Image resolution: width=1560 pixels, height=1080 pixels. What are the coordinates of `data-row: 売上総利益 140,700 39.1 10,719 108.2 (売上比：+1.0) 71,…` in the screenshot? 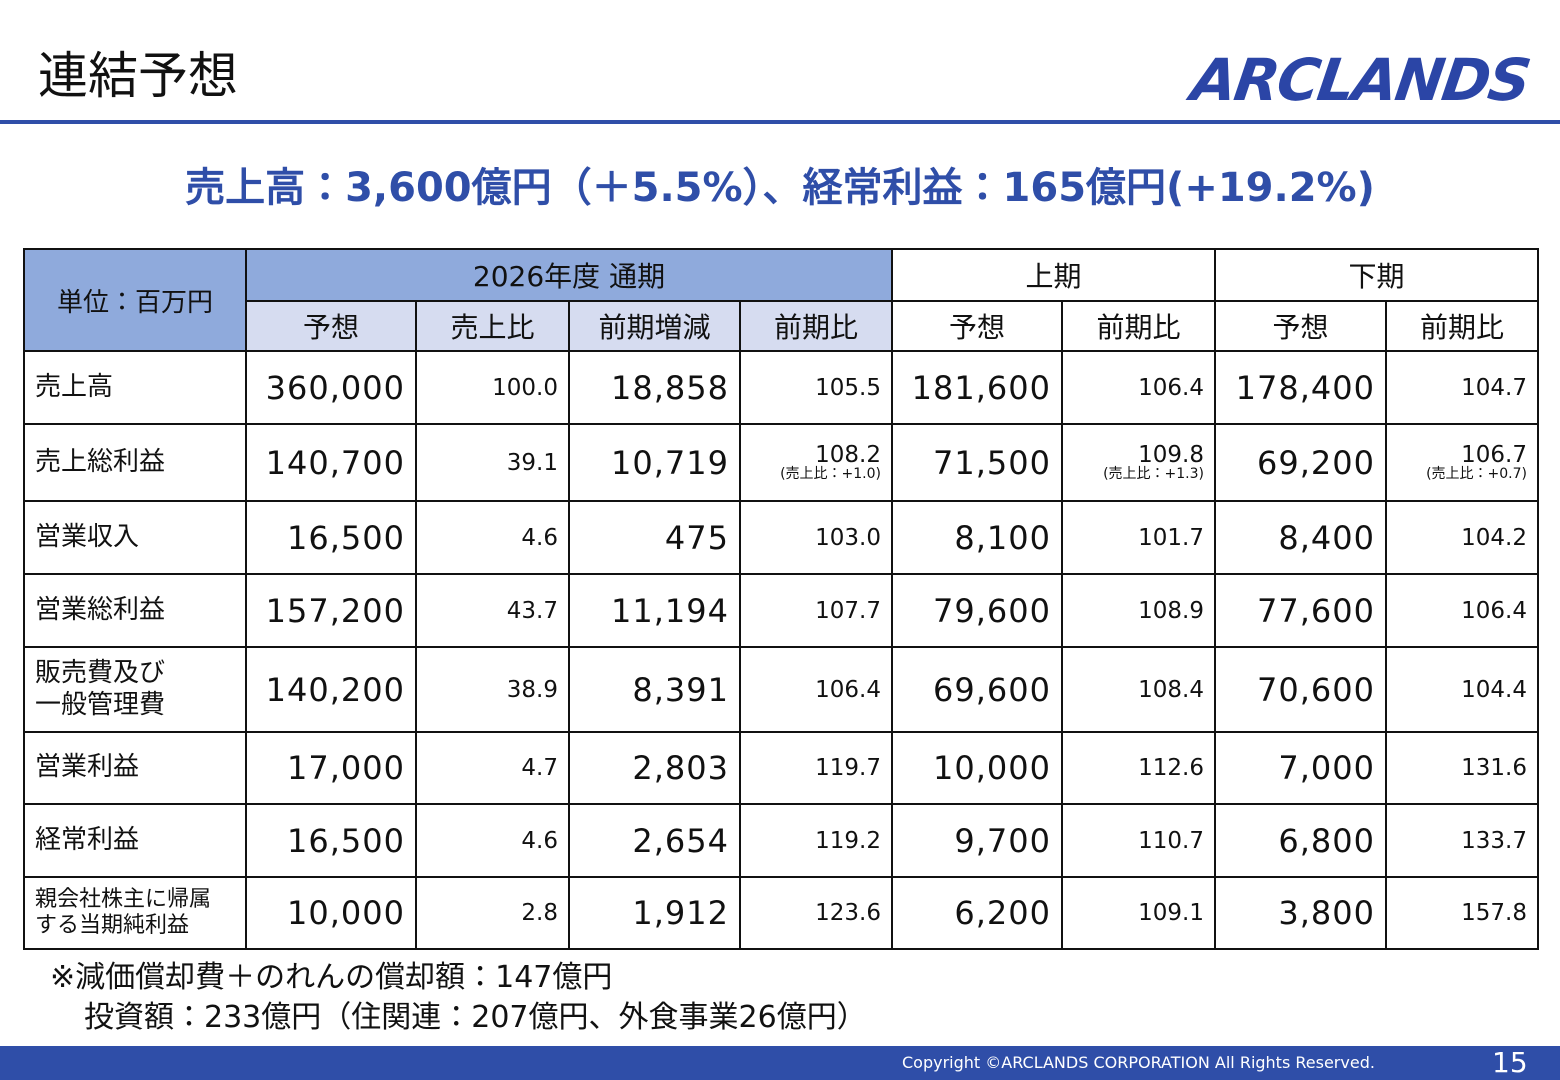 It's located at (781, 462).